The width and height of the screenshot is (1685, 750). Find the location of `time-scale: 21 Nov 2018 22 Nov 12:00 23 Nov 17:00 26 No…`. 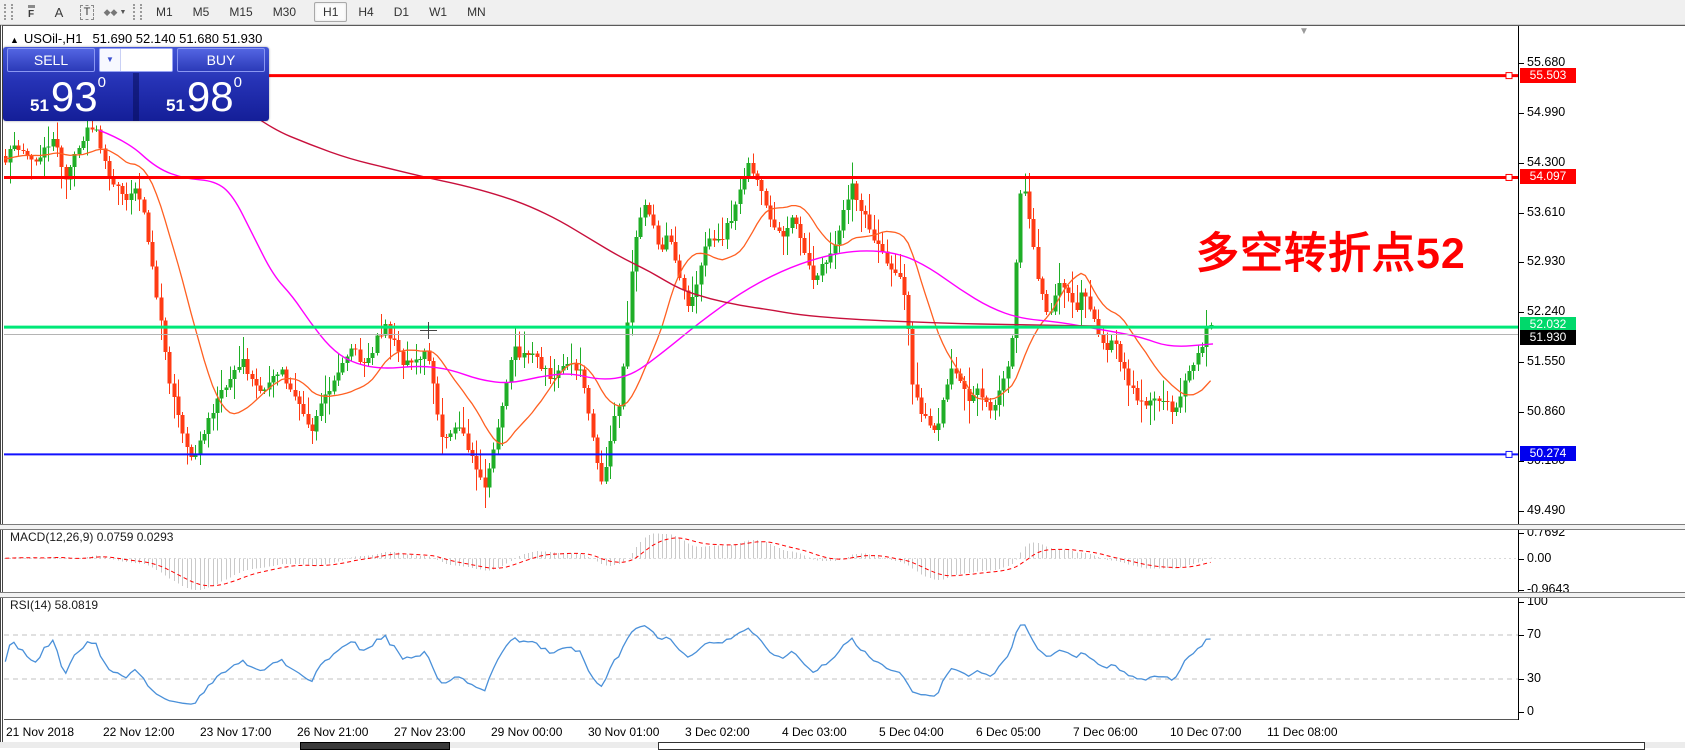

time-scale: 21 Nov 2018 22 Nov 12:00 23 Nov 17:00 26 No… is located at coordinates (761, 730).